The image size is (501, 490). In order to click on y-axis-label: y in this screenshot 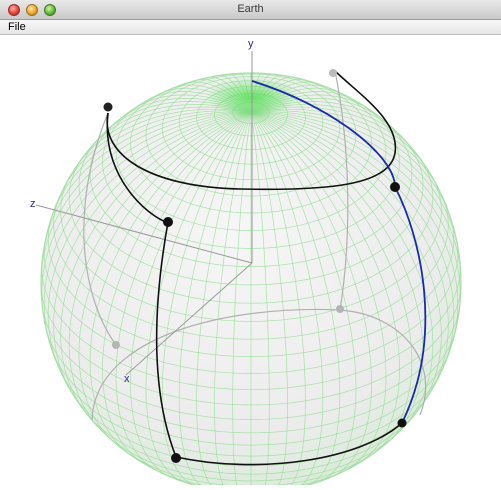, I will do `click(251, 44)`.